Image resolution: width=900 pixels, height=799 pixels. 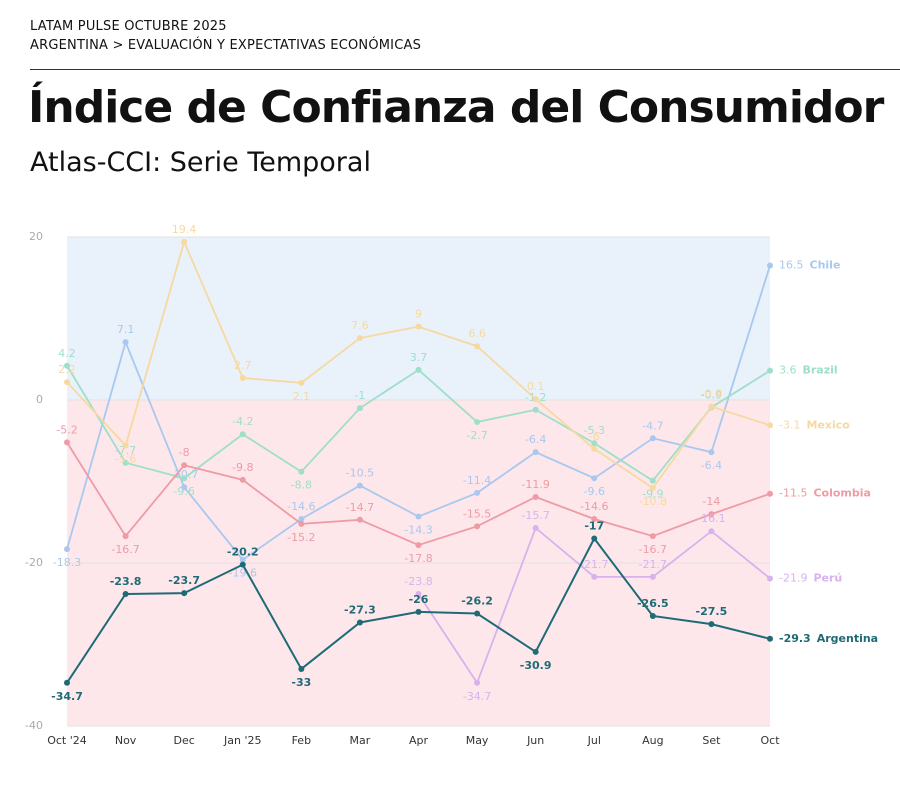 I want to click on data-label: -0.8, so click(x=711, y=394).